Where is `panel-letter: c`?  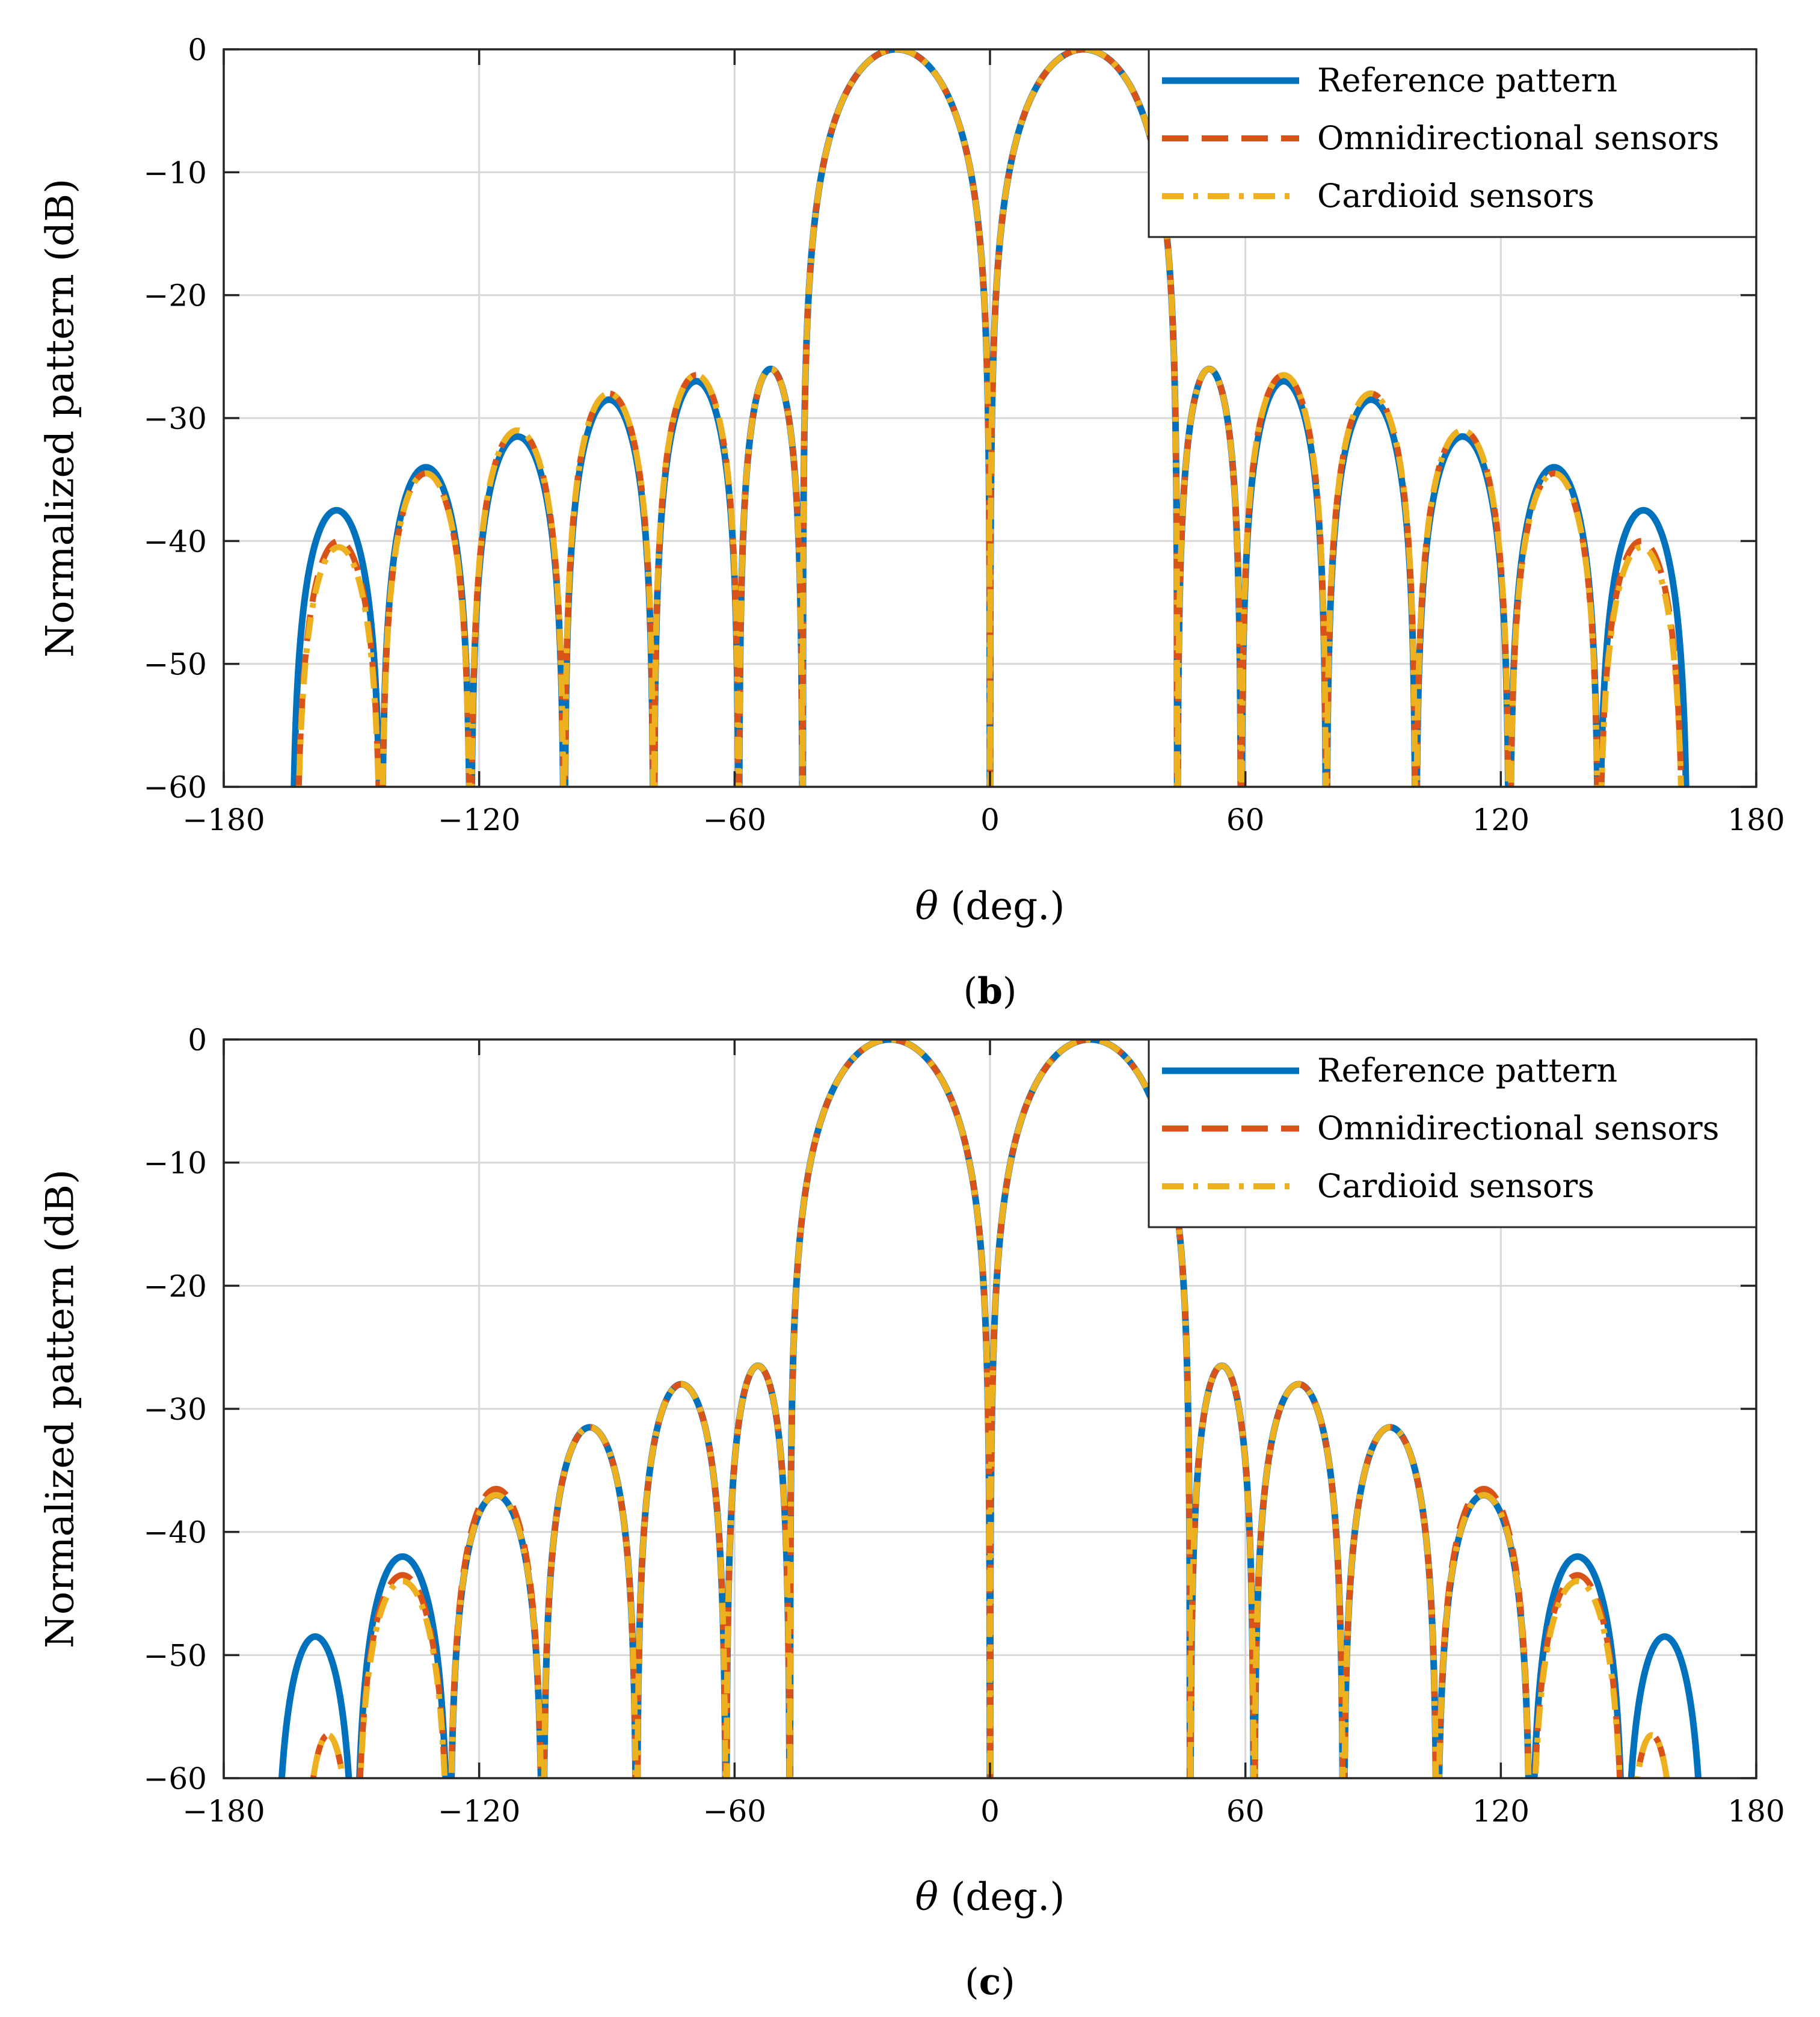
panel-letter: c is located at coordinates (990, 1982).